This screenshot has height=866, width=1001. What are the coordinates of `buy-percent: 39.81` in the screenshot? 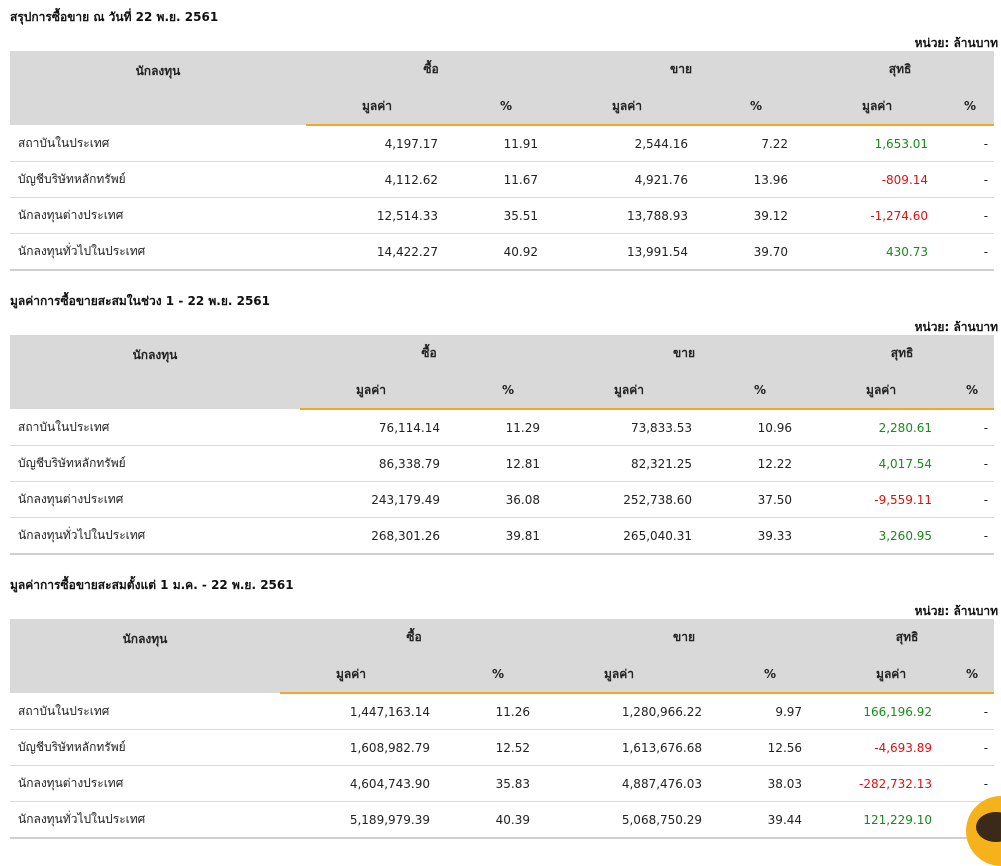 It's located at (508, 536).